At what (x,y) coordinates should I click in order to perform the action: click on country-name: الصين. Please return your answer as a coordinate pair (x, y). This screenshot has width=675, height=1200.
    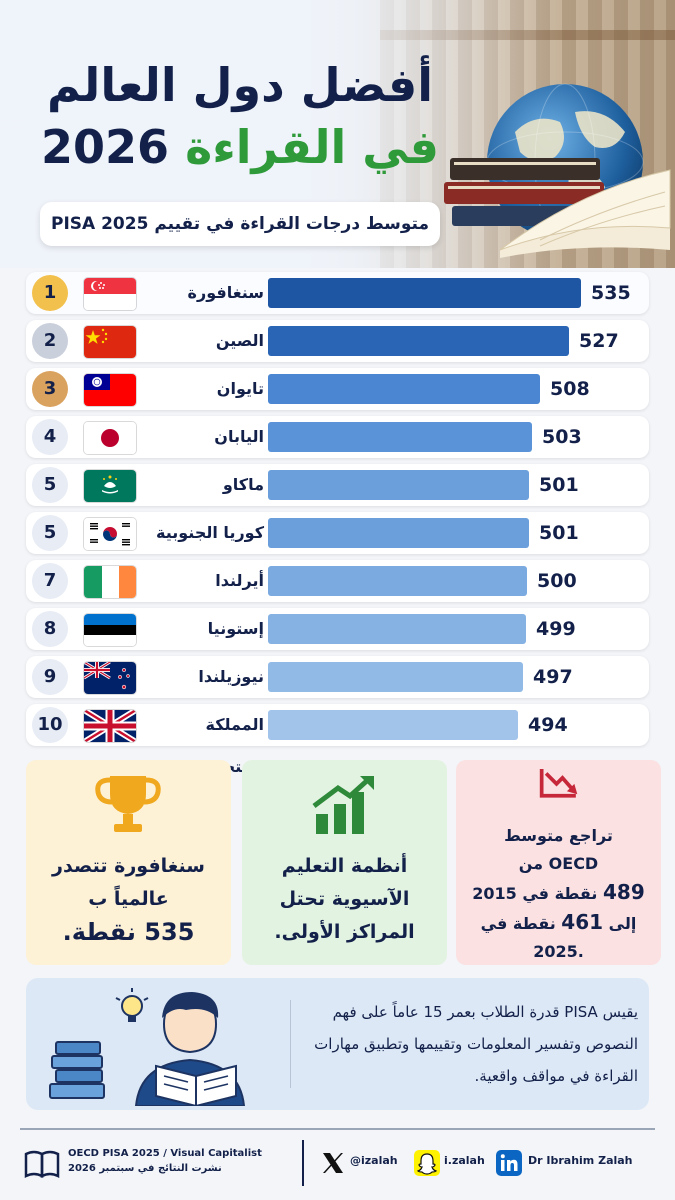
    Looking at the image, I should click on (239, 340).